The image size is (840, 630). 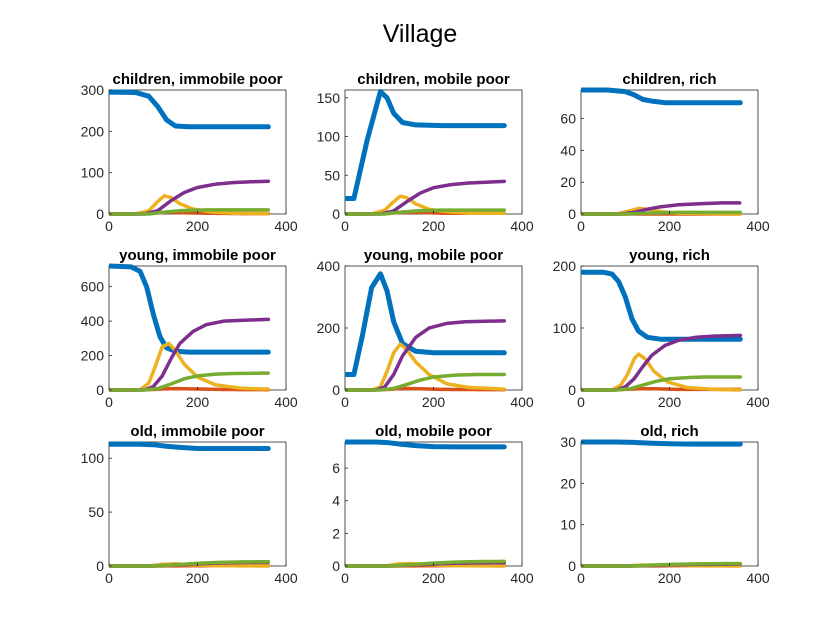 I want to click on figure-title: Village, so click(x=420, y=34).